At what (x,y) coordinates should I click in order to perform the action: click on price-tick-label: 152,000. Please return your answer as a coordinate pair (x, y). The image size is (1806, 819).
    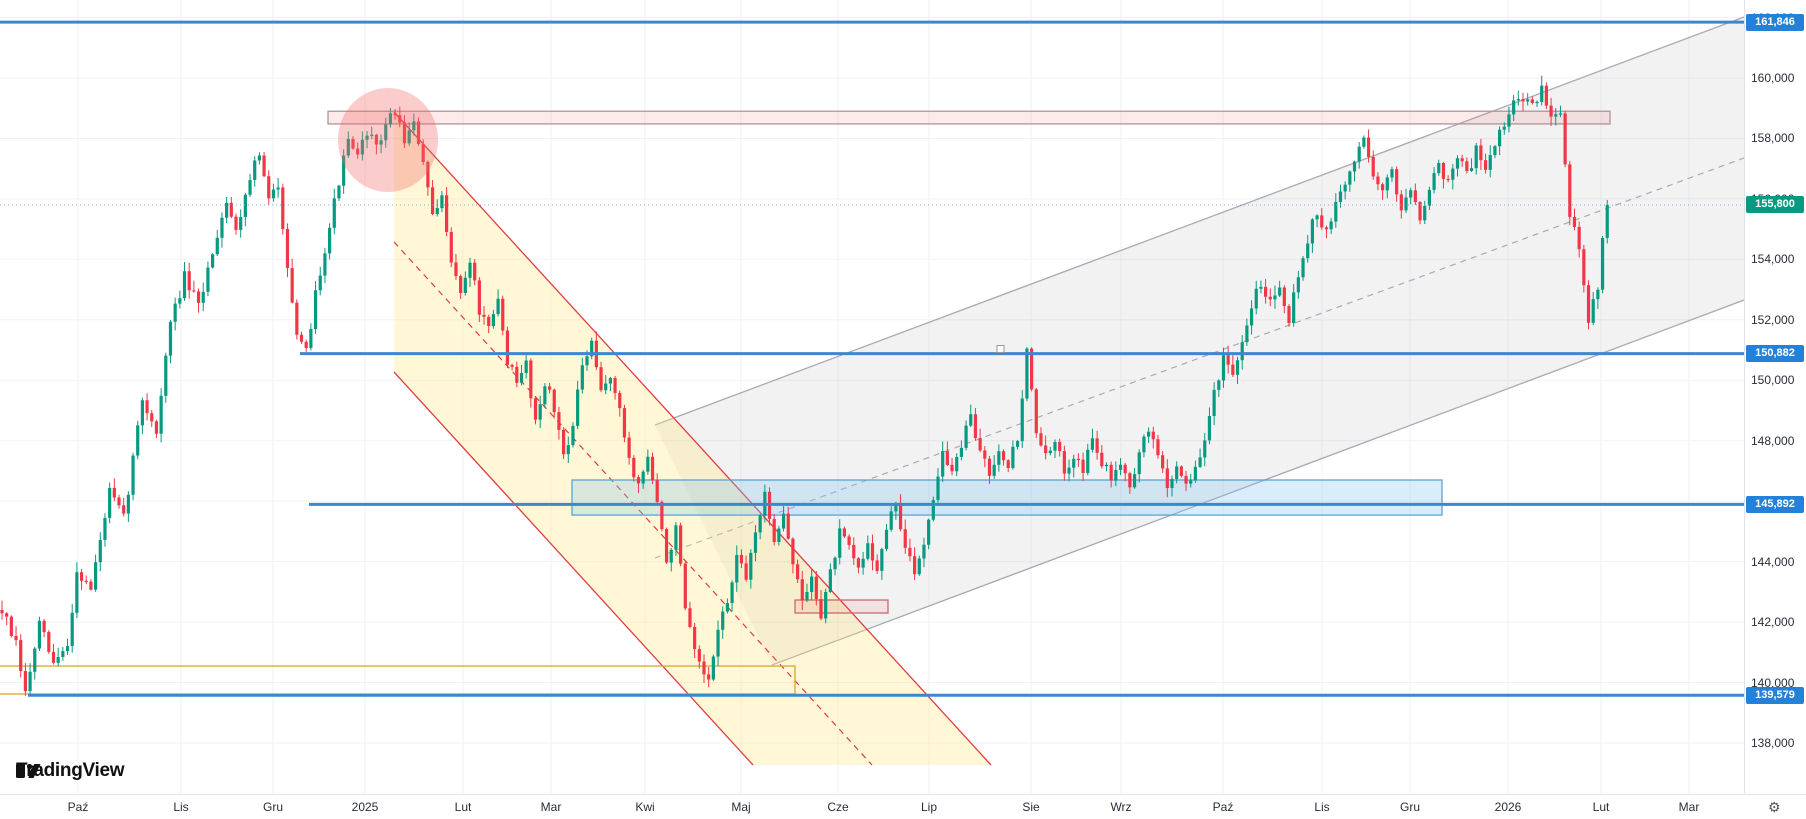
    Looking at the image, I should click on (1773, 319).